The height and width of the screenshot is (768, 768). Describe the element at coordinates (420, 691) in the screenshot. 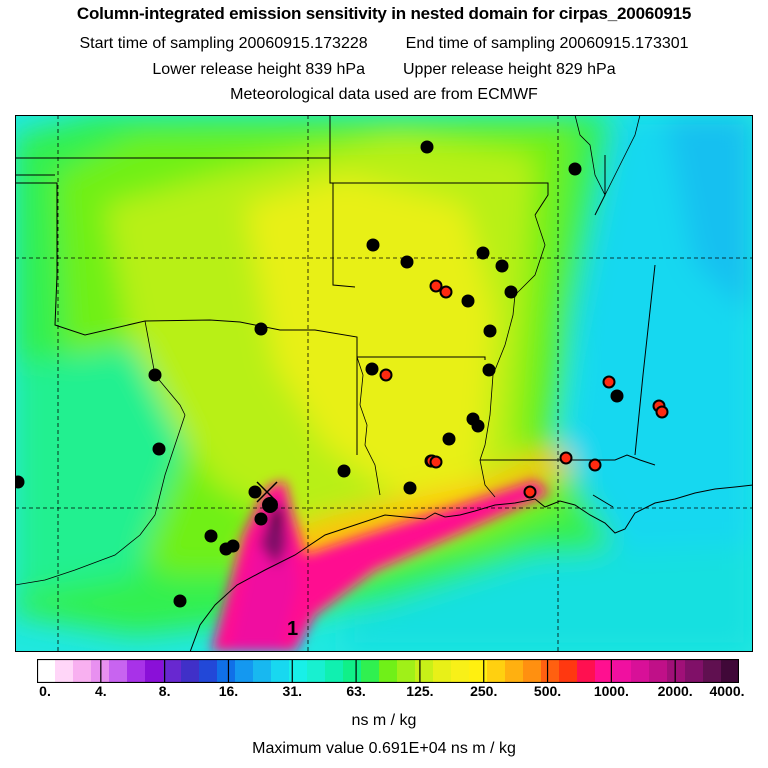

I see `colorbar-tick-label: 125.` at that location.